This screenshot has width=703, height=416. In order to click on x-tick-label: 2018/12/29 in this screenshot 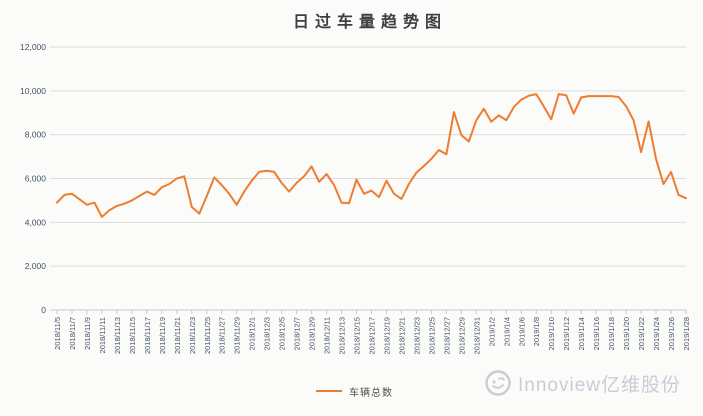, I will do `click(461, 336)`.